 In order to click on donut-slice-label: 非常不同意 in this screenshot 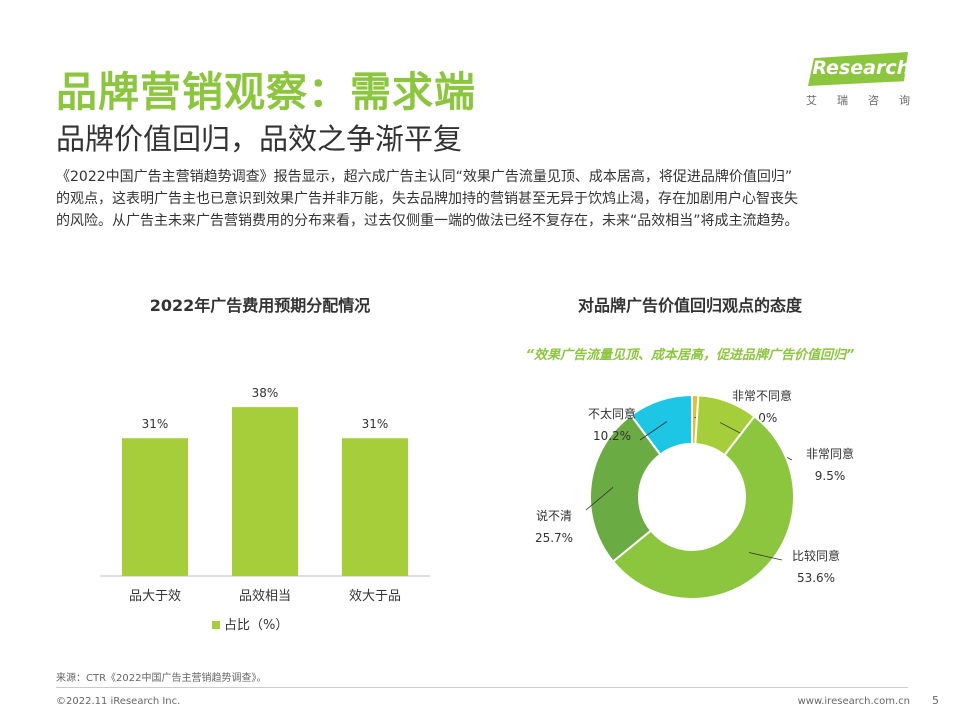, I will do `click(762, 395)`.